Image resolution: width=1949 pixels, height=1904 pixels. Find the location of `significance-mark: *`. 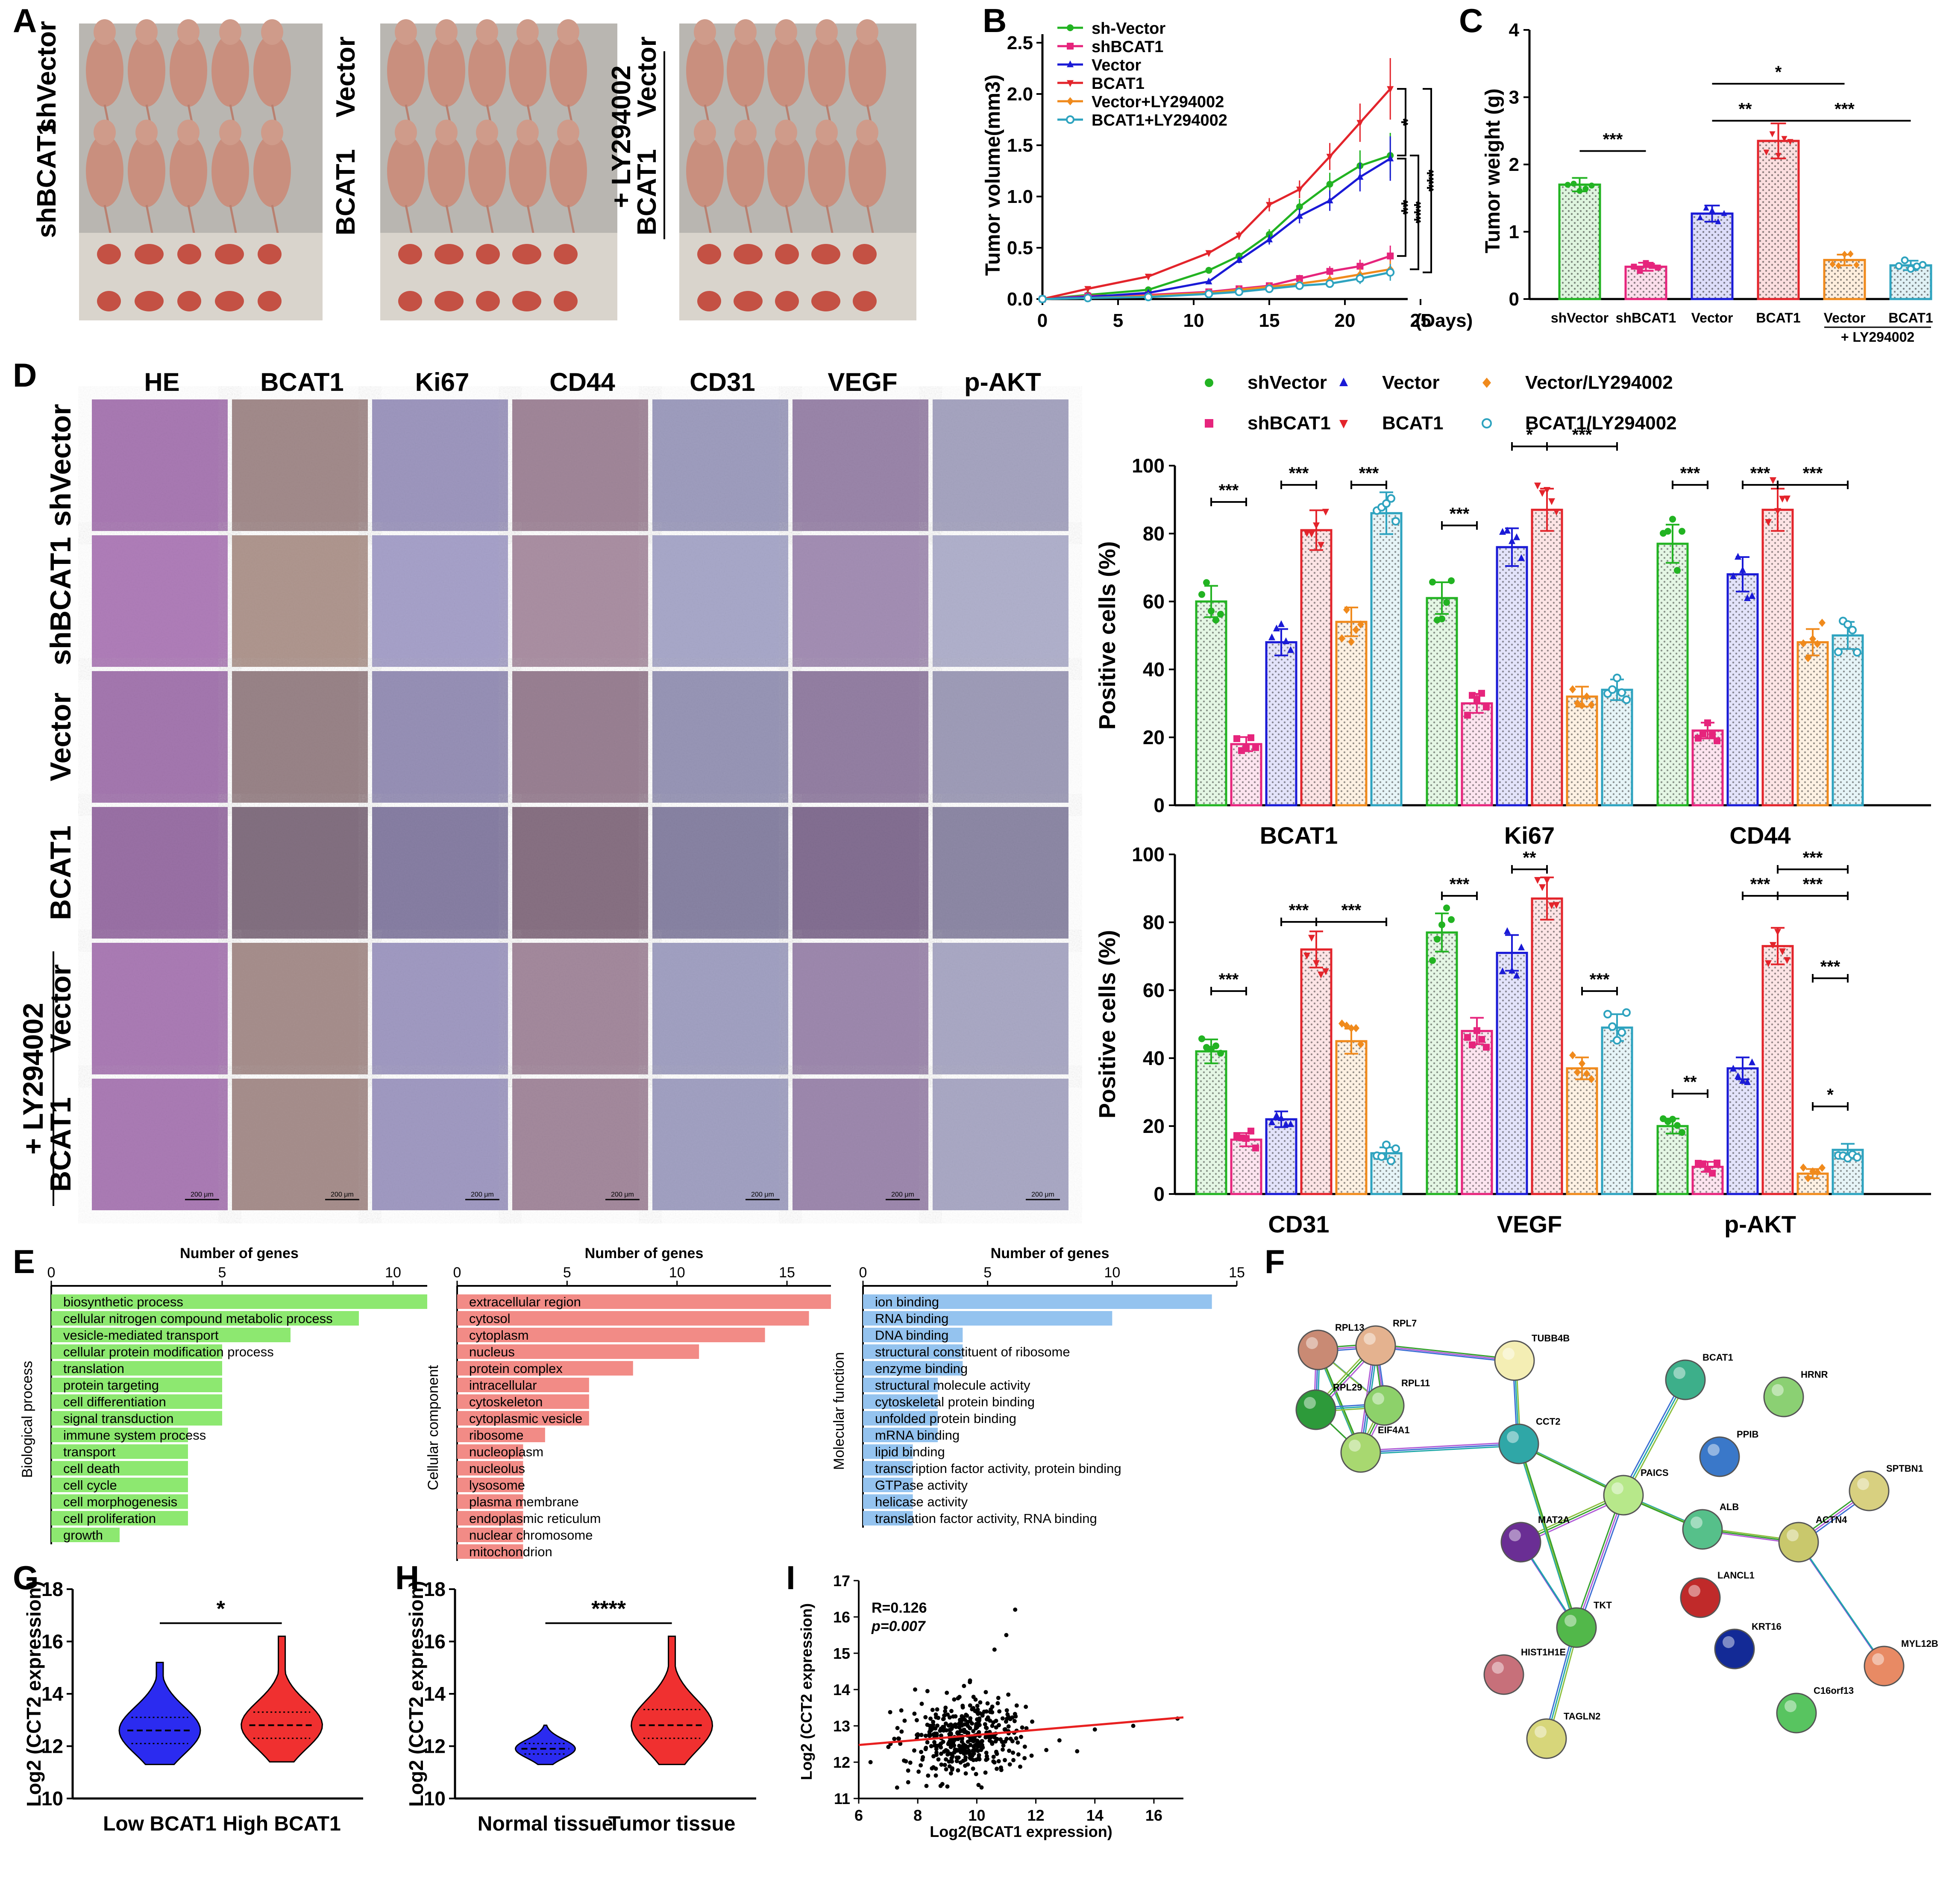

significance-mark: * is located at coordinates (1407, 122).